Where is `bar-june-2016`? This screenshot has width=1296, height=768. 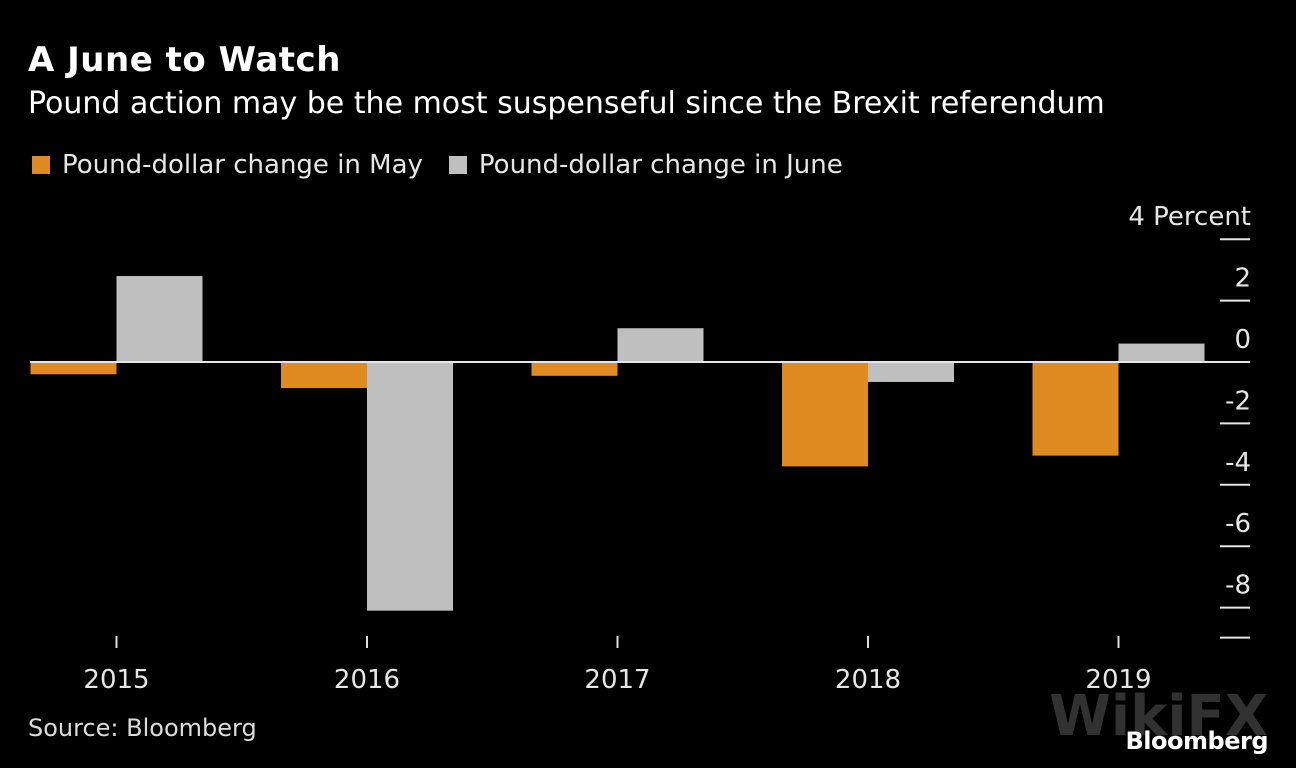 bar-june-2016 is located at coordinates (410, 486).